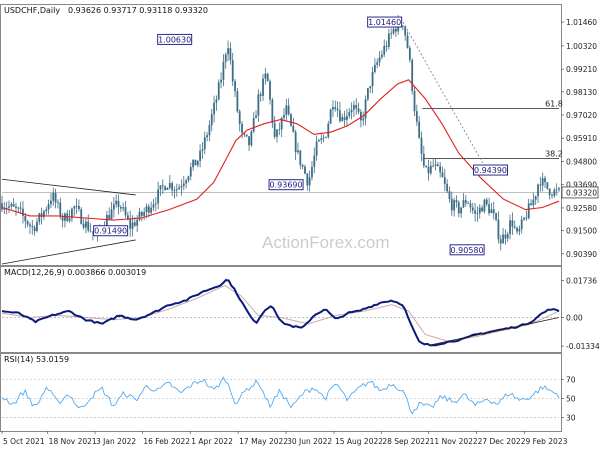 The image size is (600, 450). I want to click on x-axis-label: 5 Oct 2021, so click(24, 441).